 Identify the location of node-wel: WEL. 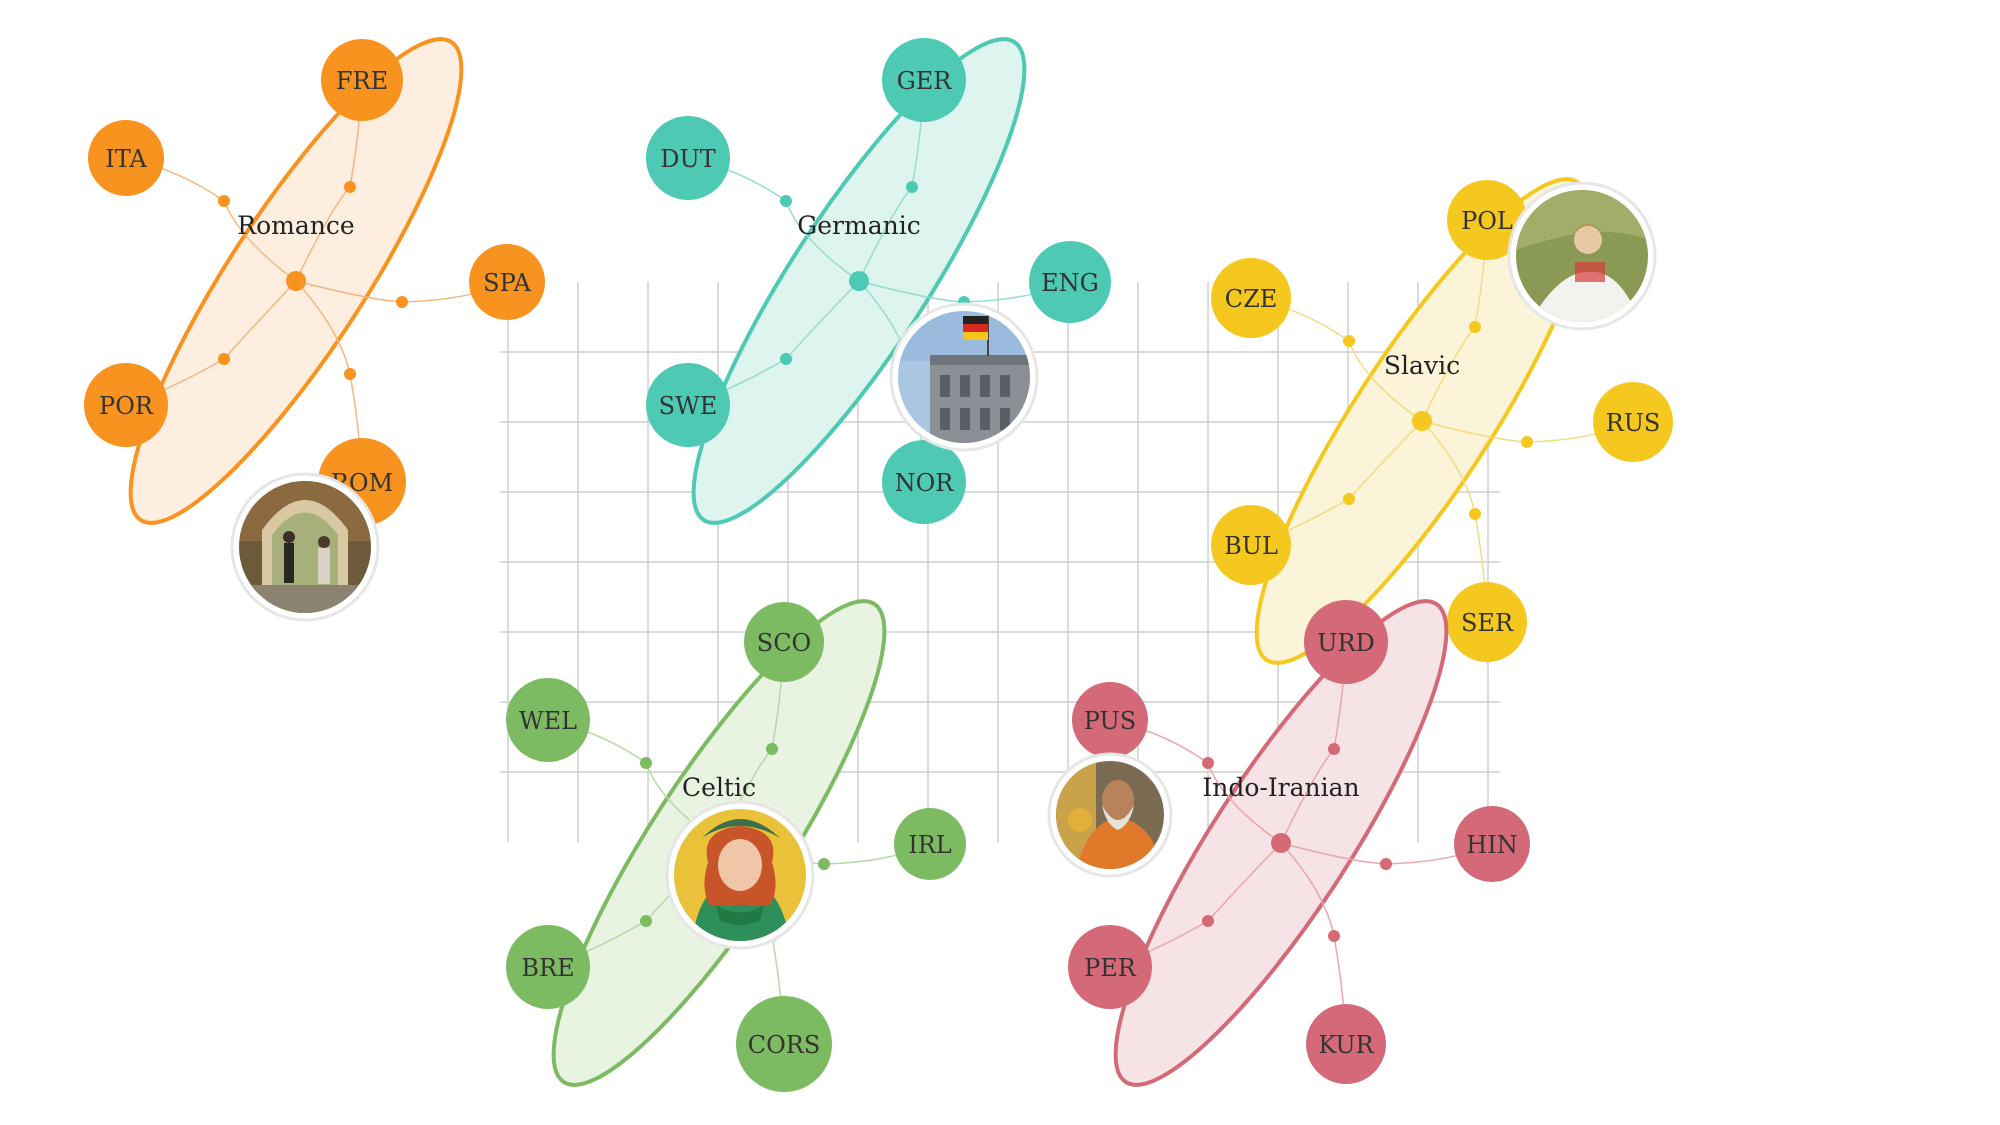
(548, 720).